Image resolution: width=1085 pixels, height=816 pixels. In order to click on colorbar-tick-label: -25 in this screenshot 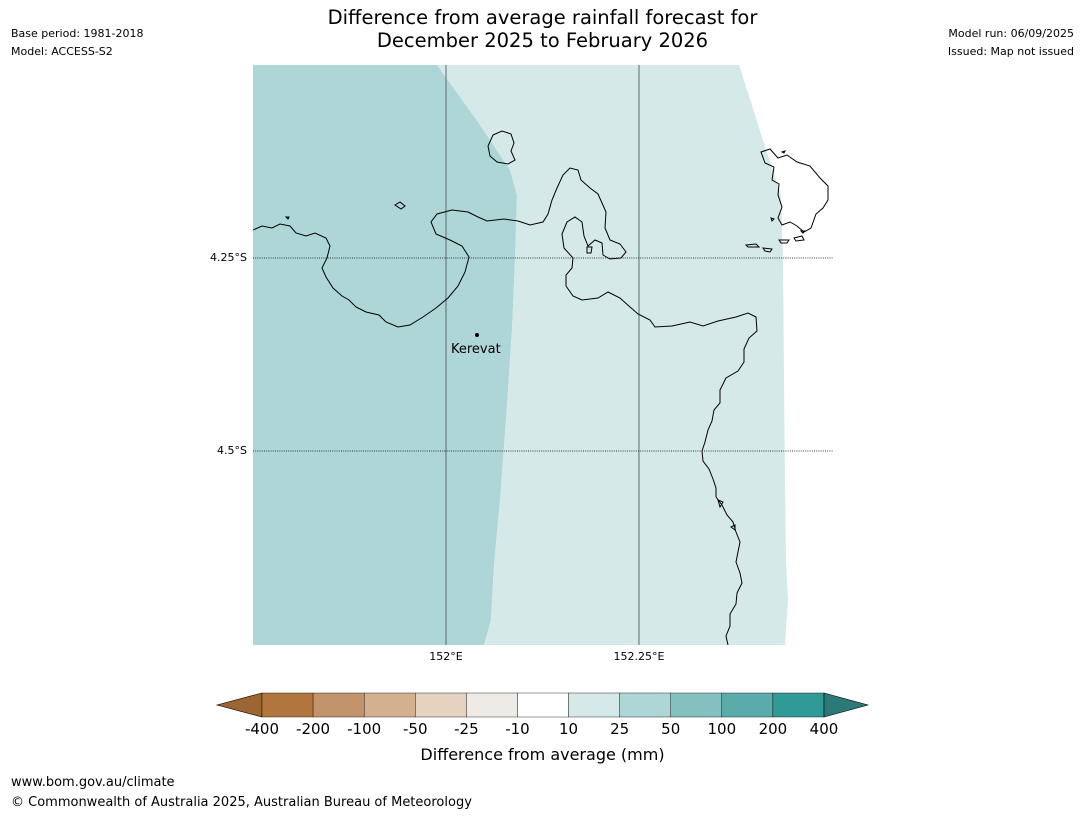, I will do `click(466, 729)`.